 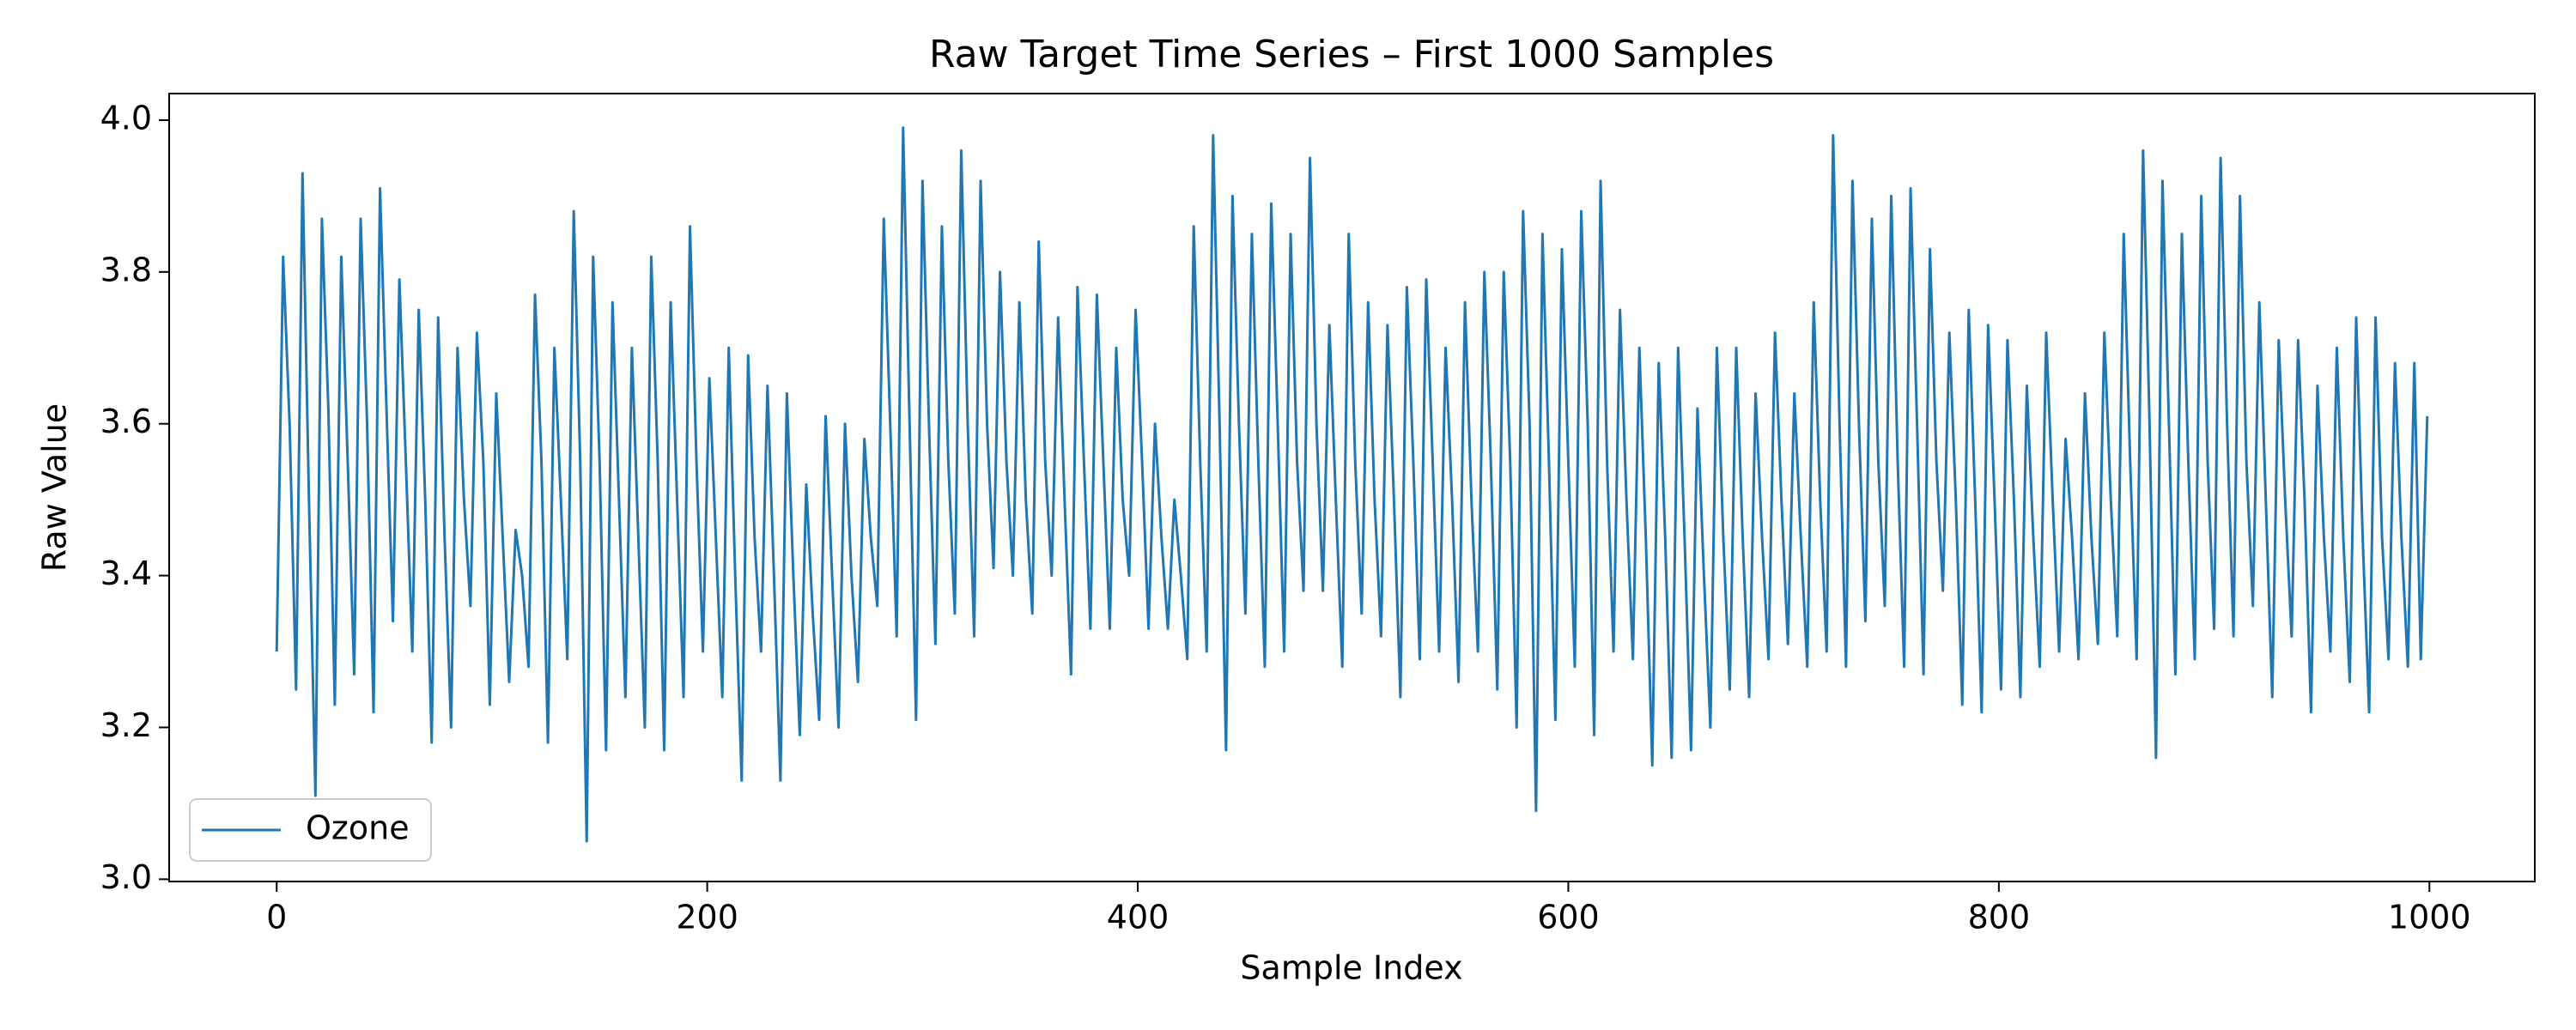 What do you see at coordinates (126, 421) in the screenshot?
I see `y-tick-label: 3.6` at bounding box center [126, 421].